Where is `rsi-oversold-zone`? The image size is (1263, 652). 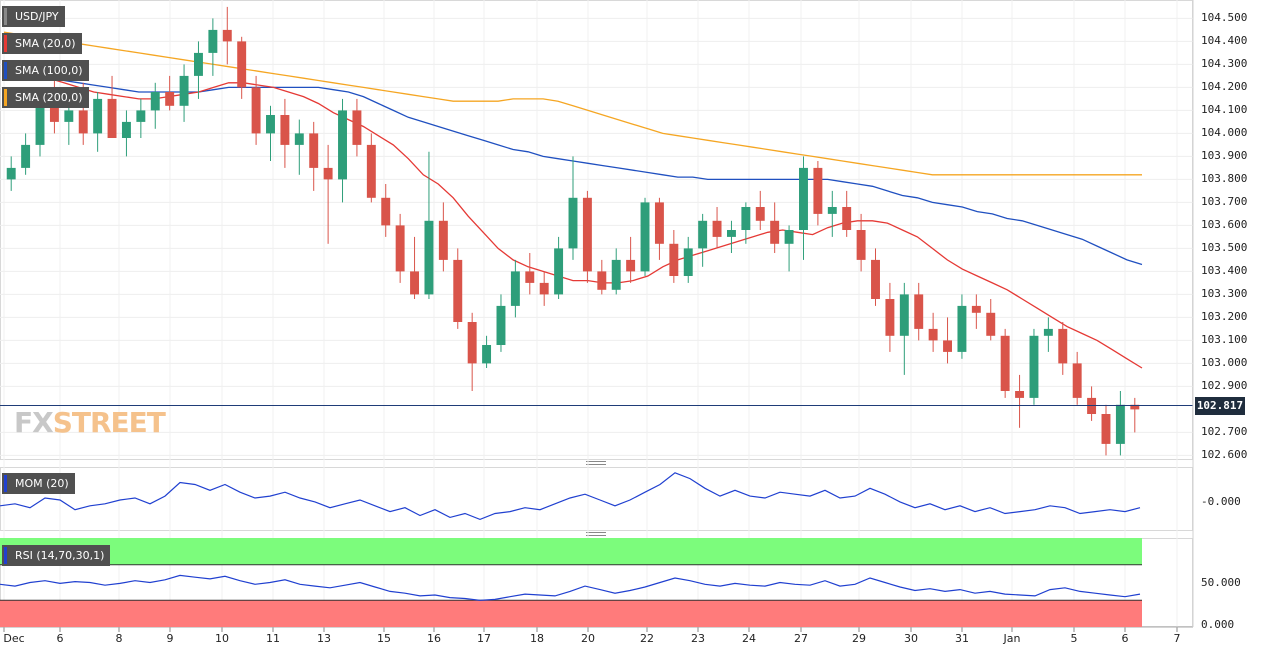
rsi-oversold-zone is located at coordinates (571, 613).